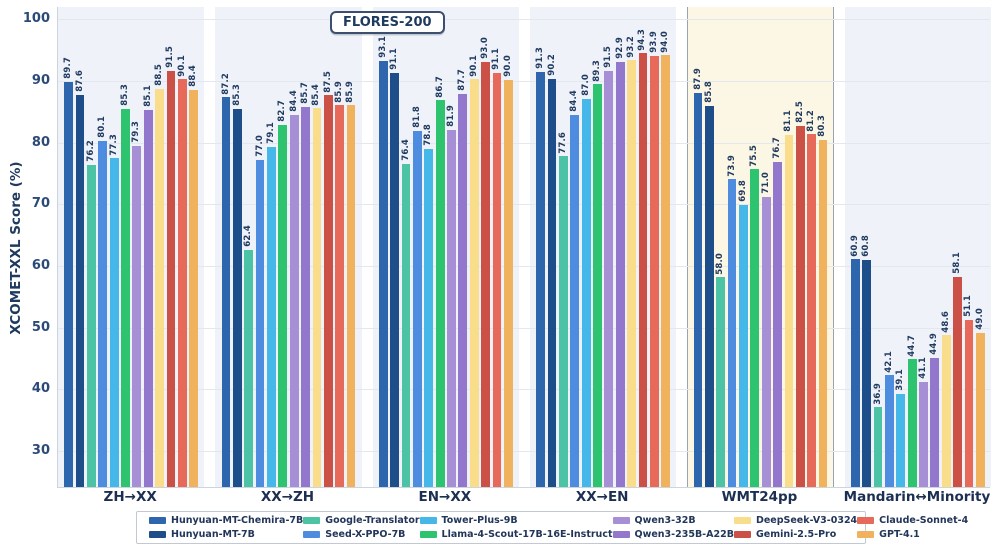 Image resolution: width=997 pixels, height=549 pixels. Describe the element at coordinates (226, 527) in the screenshot. I see `legend-column: Hunyuan-MT-Chemira-7B Hunyuan-MT-7B` at that location.